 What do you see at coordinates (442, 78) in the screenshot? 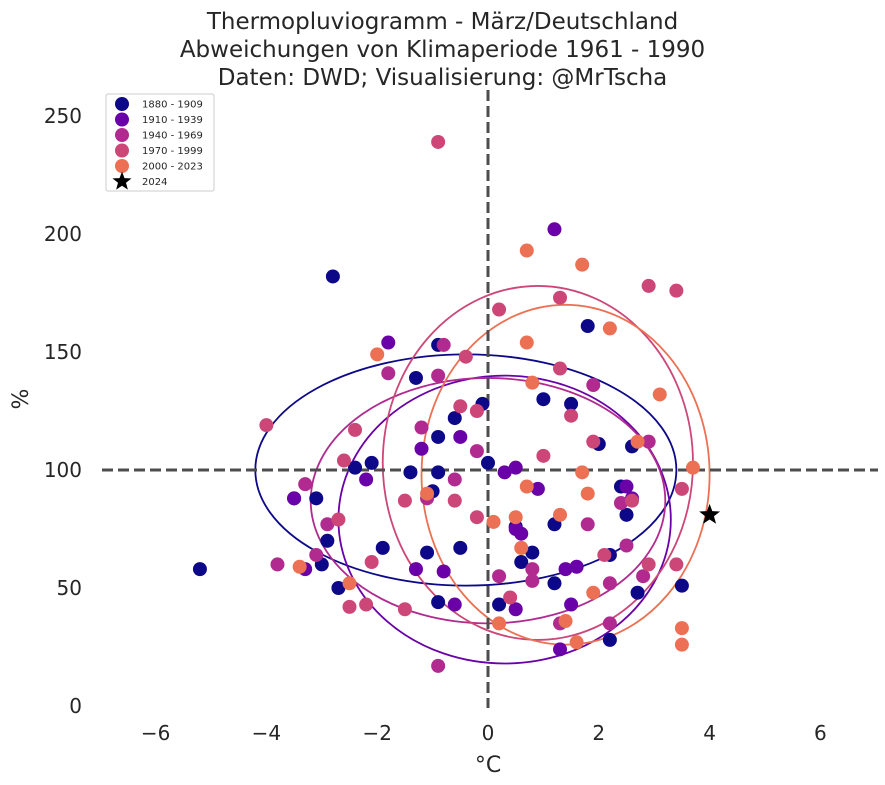
I see `chart-title-line-3: Daten: DWD; Visualisierung: @MrTscha` at bounding box center [442, 78].